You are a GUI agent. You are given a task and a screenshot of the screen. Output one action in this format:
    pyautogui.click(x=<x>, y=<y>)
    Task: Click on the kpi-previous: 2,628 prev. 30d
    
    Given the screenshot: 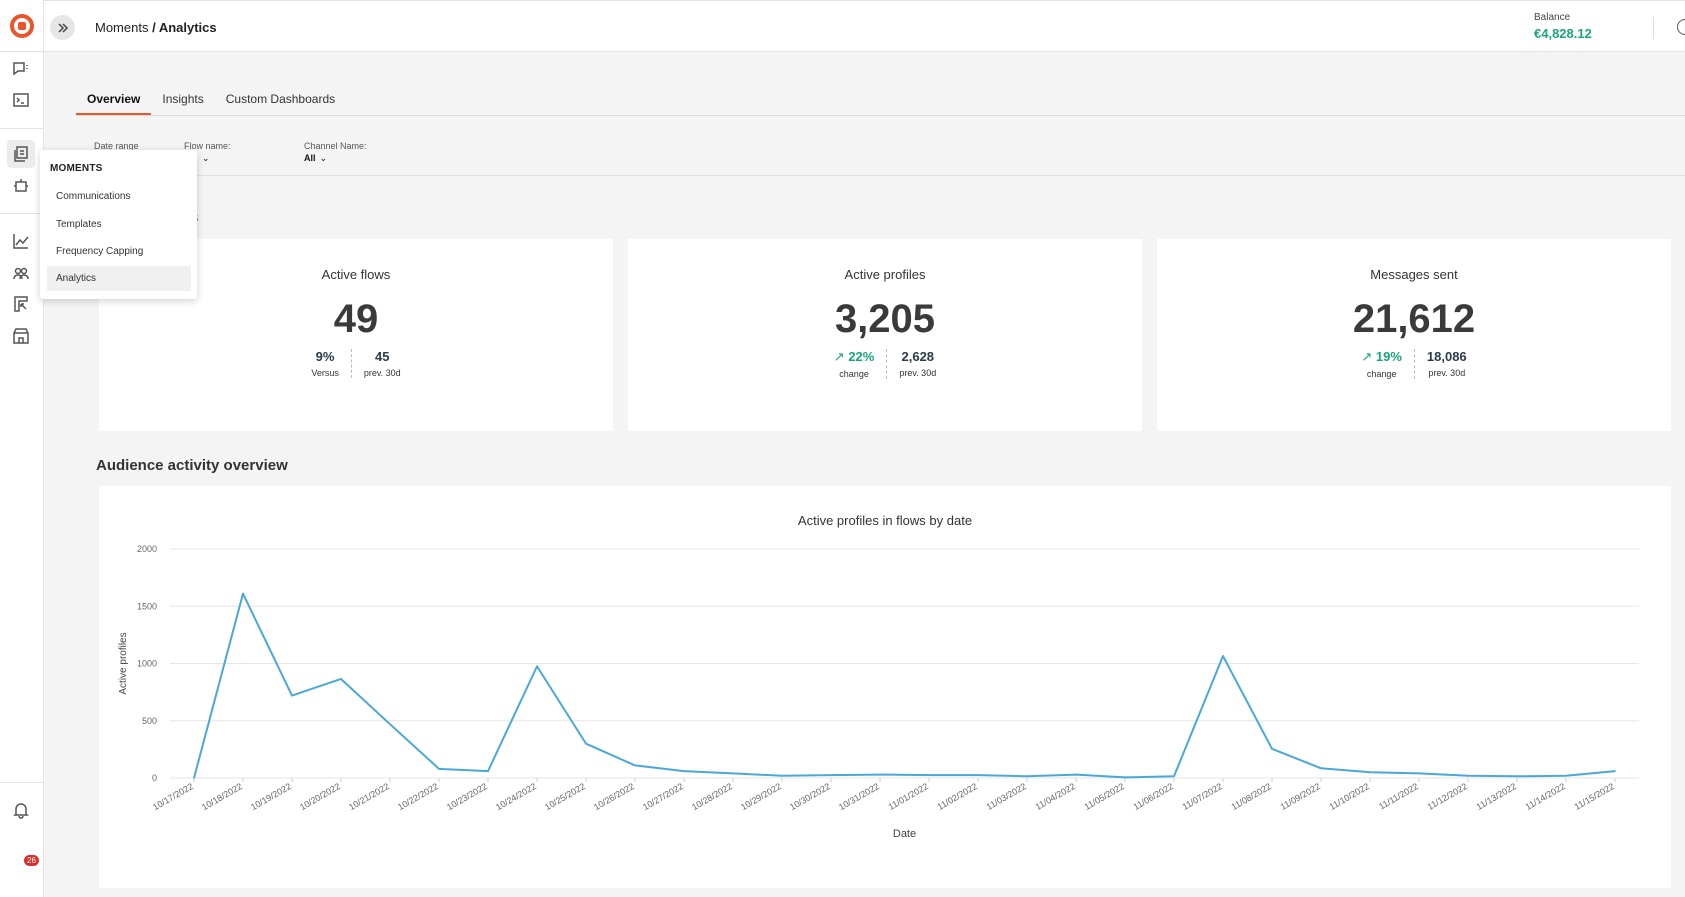 What is the action you would take?
    pyautogui.click(x=917, y=364)
    